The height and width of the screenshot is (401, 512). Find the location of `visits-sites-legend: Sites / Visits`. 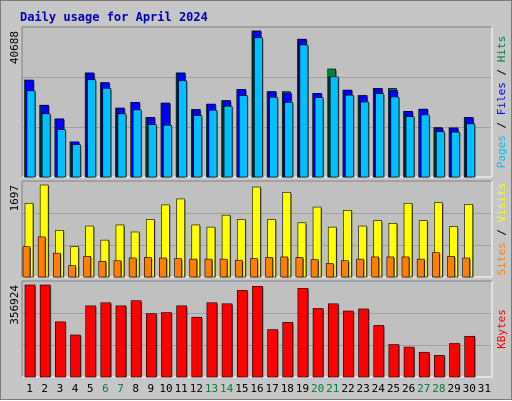

visits-sites-legend: Sites / Visits is located at coordinates (501, 229).